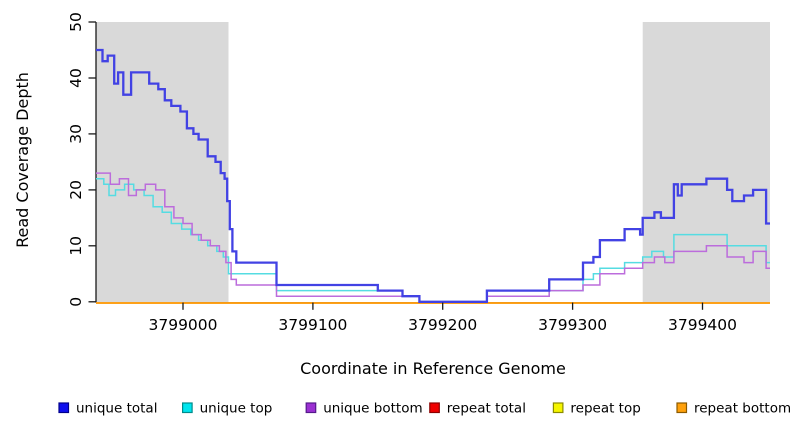 This screenshot has width=792, height=432. What do you see at coordinates (187, 408) in the screenshot?
I see `legend-swatch-unique-top` at bounding box center [187, 408].